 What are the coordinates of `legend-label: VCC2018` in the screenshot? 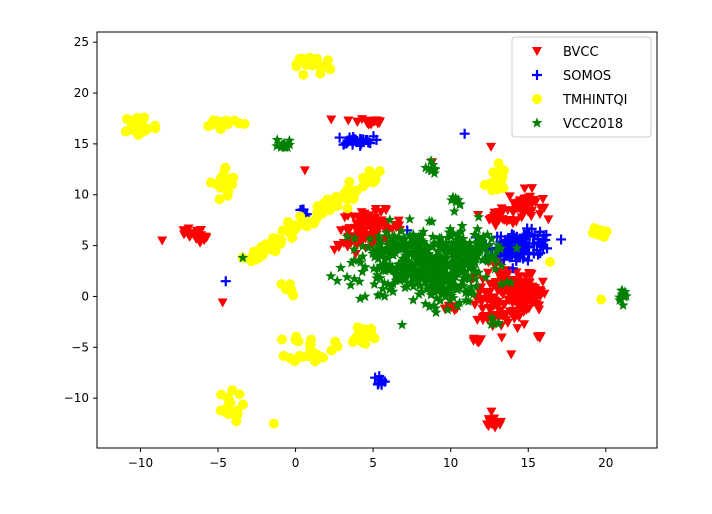 It's located at (593, 124).